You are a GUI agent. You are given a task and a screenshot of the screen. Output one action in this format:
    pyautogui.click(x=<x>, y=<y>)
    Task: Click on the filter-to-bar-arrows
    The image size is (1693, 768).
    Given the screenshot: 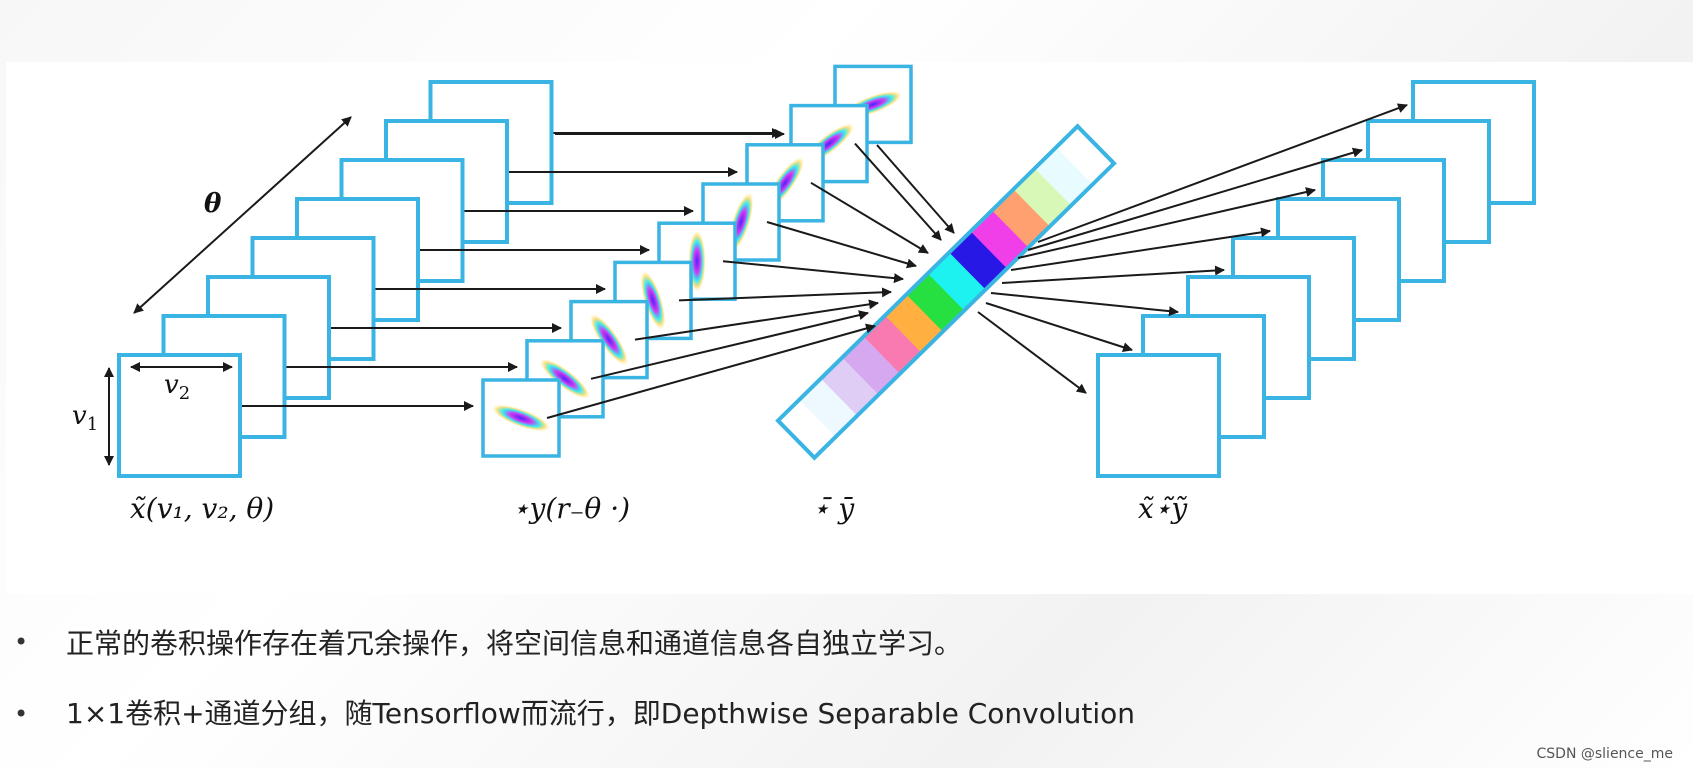 What is the action you would take?
    pyautogui.click(x=750, y=280)
    